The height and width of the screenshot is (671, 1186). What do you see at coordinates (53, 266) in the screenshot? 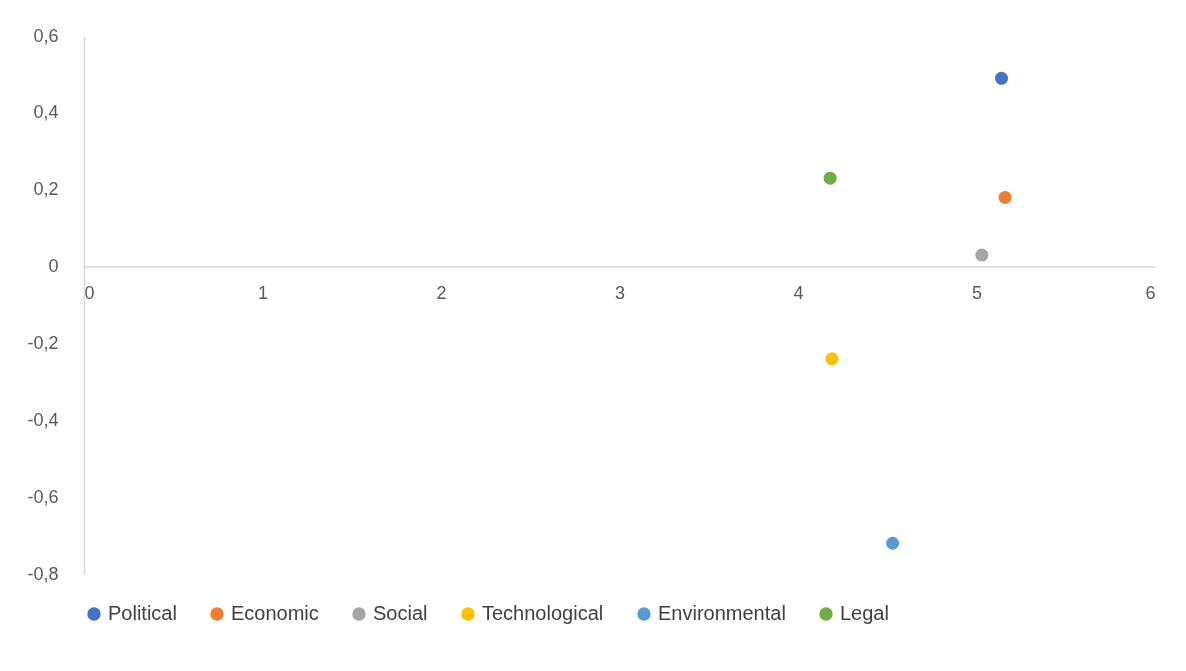
I see `y-tick-label: 0` at bounding box center [53, 266].